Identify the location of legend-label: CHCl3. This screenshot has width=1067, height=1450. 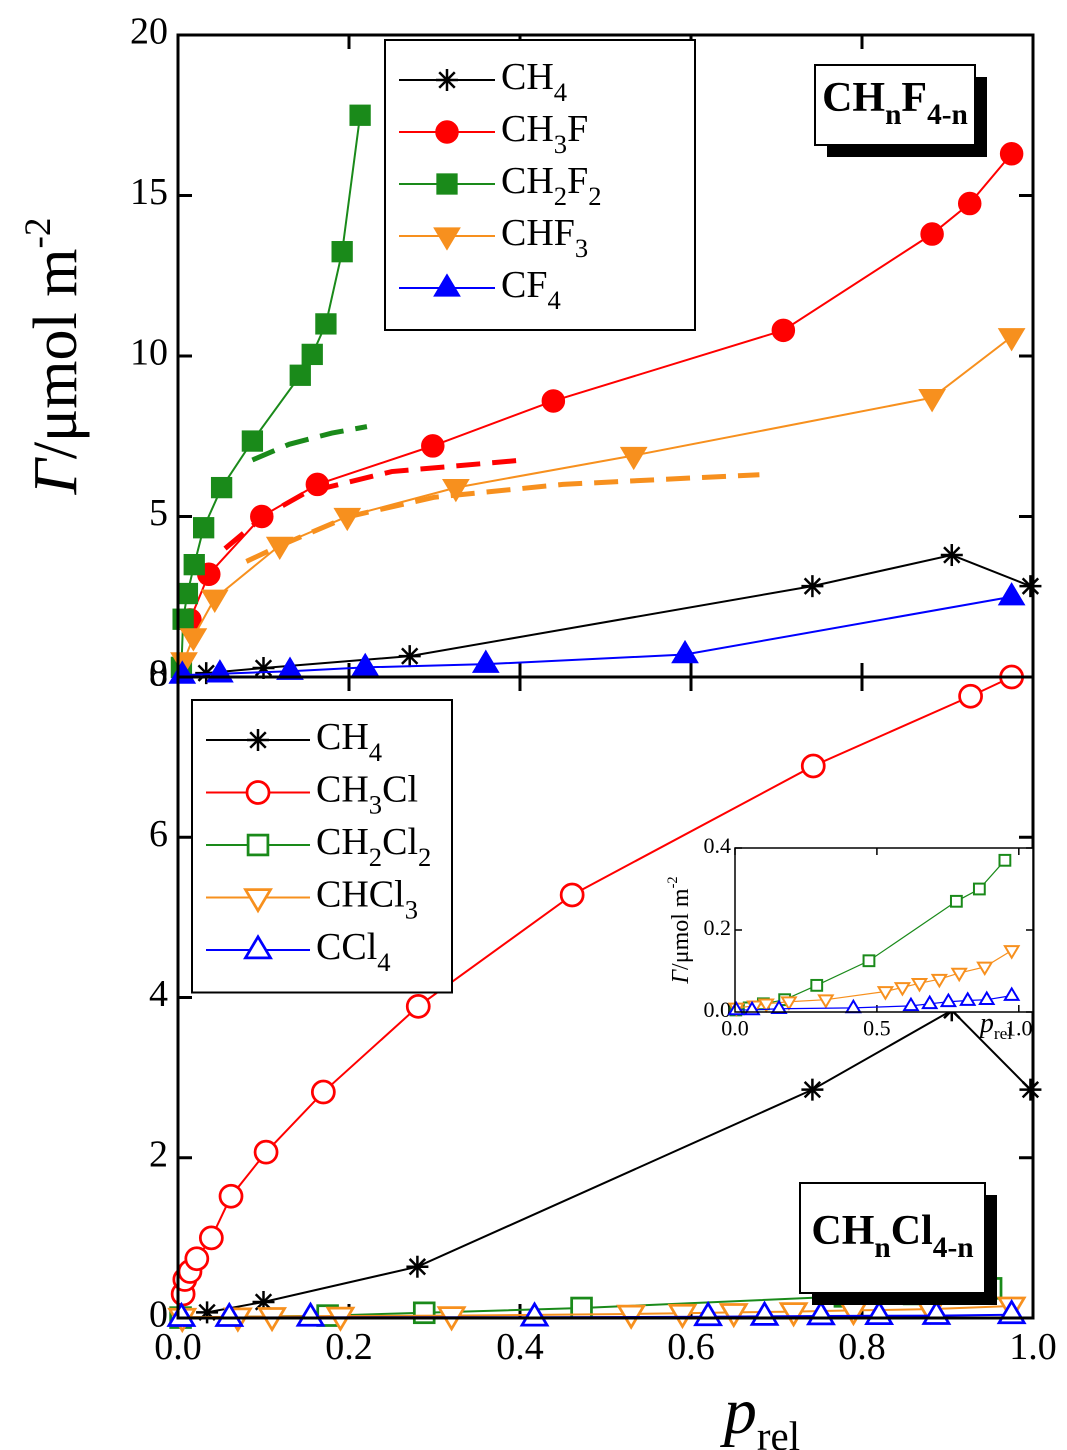
(367, 898).